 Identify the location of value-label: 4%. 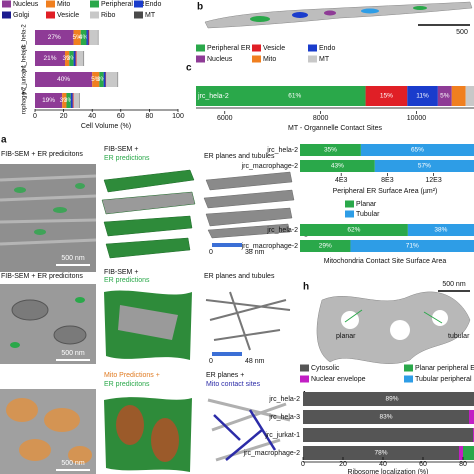
(84, 37).